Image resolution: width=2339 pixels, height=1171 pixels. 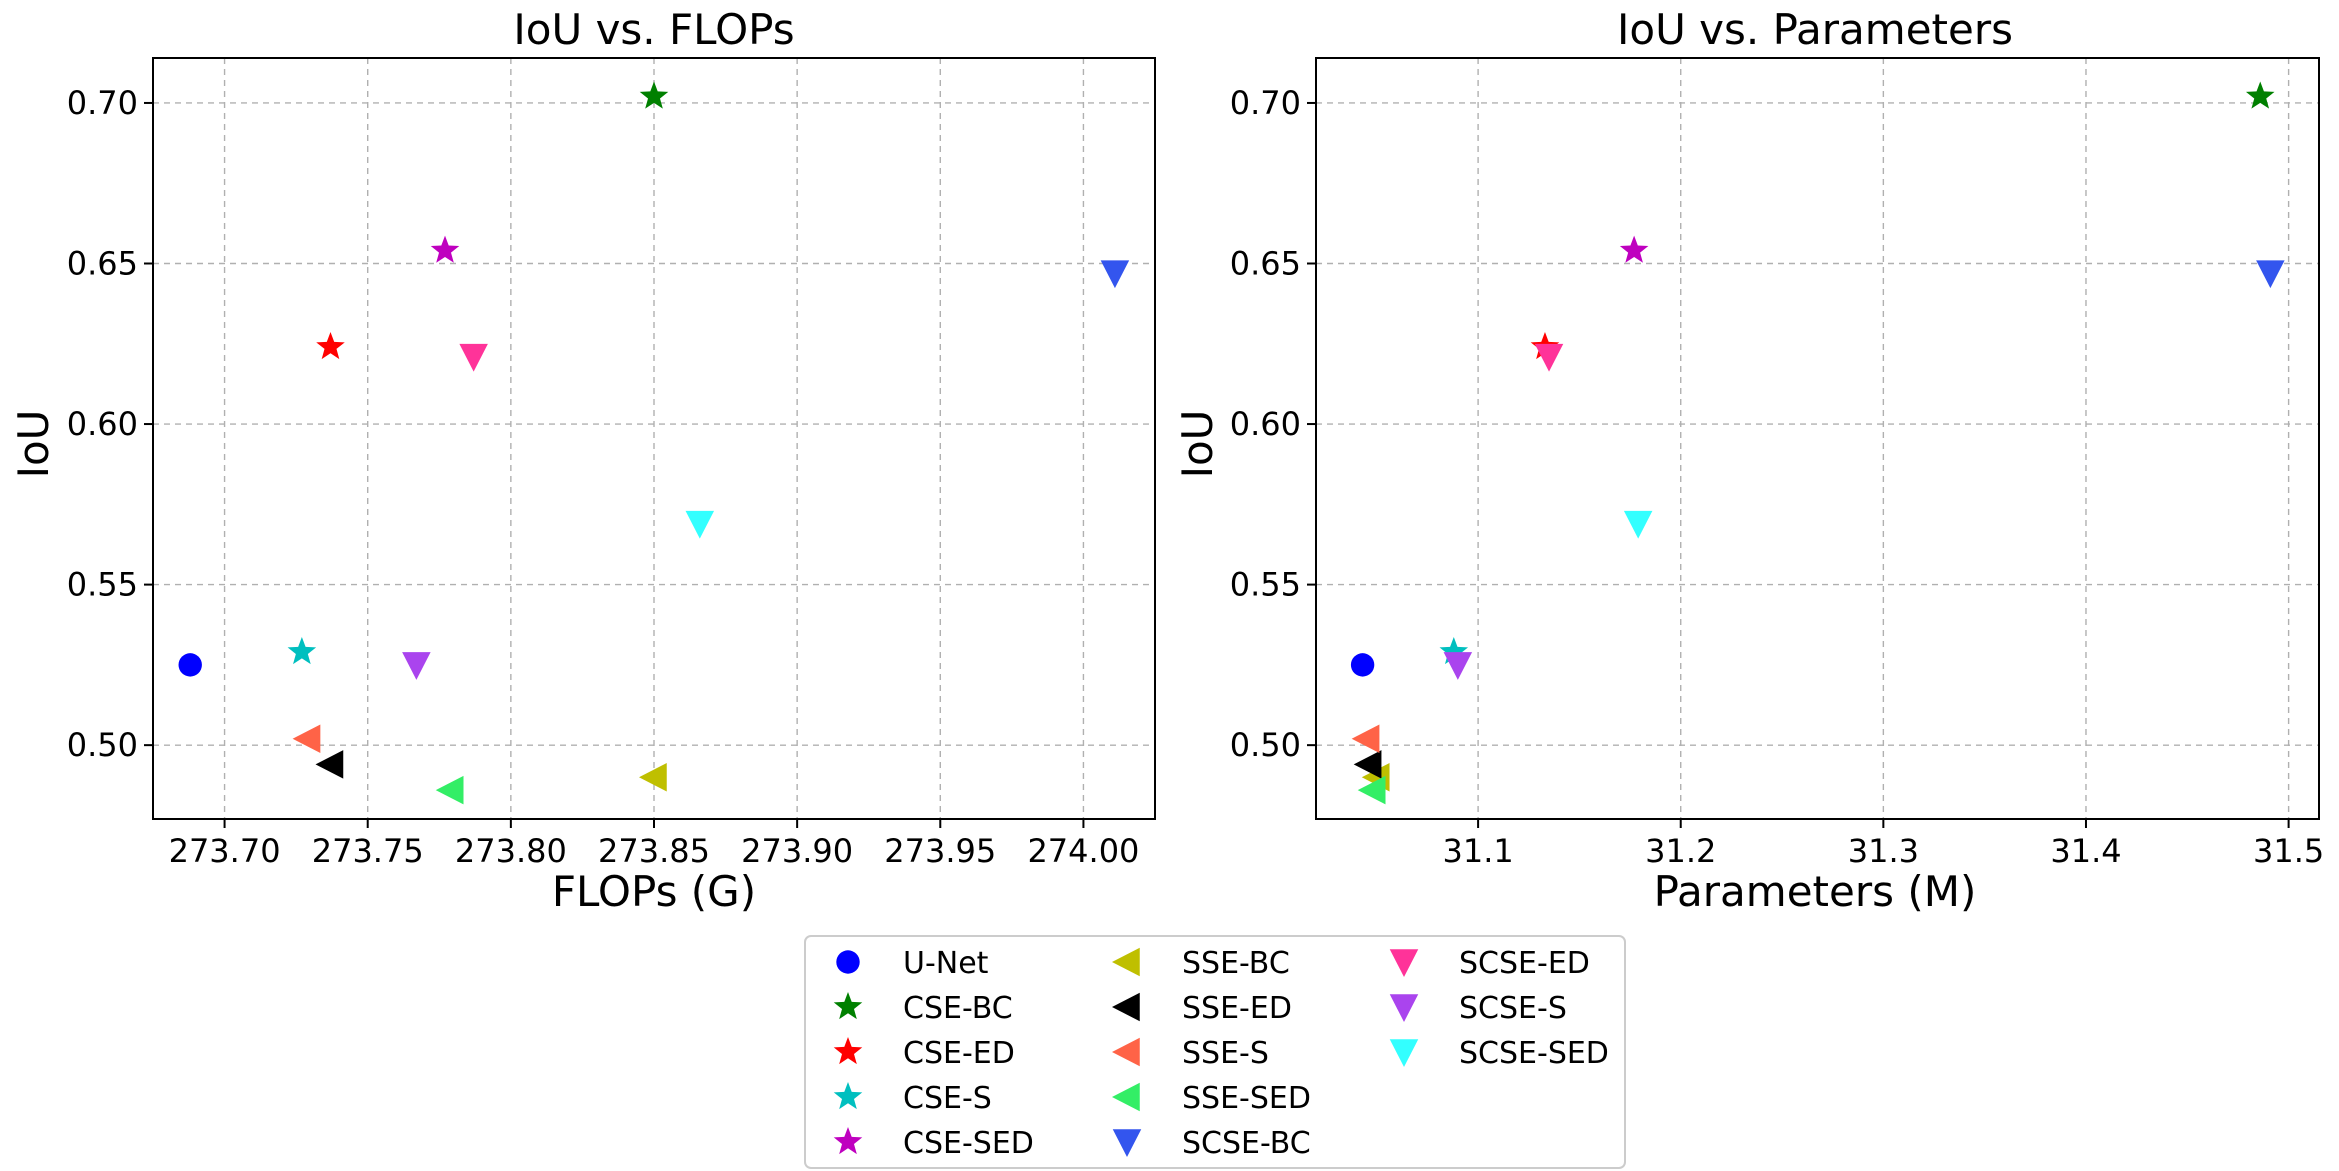 I want to click on params-x-tick-label: 31.2, so click(x=1680, y=851).